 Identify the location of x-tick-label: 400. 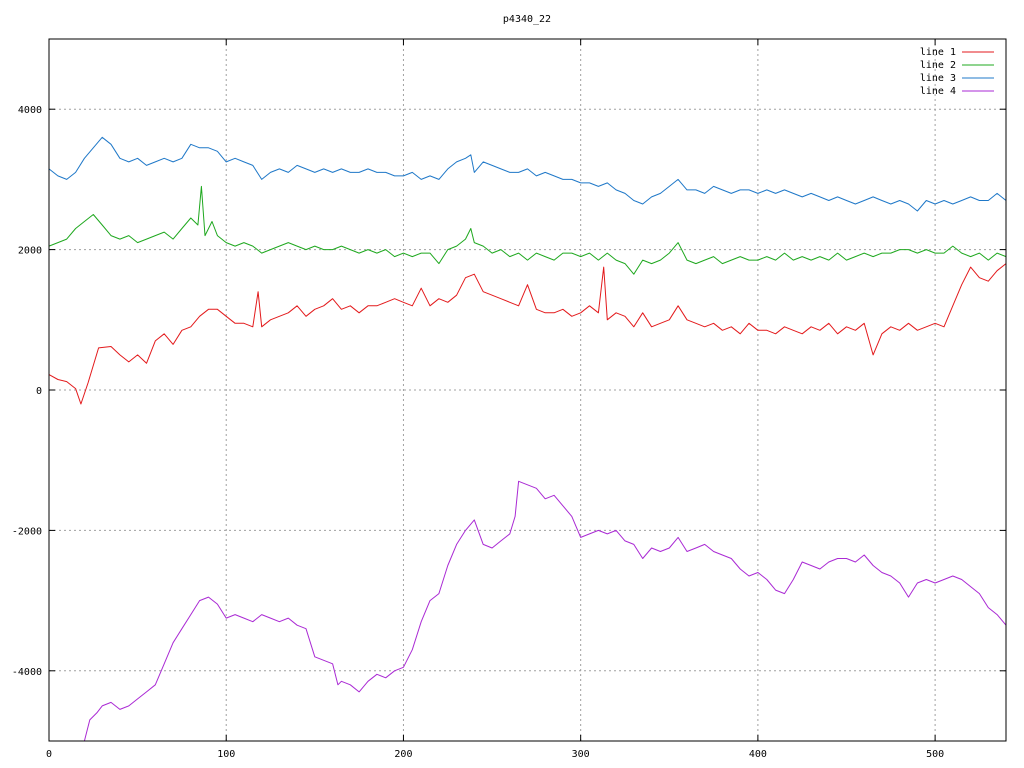
(758, 754).